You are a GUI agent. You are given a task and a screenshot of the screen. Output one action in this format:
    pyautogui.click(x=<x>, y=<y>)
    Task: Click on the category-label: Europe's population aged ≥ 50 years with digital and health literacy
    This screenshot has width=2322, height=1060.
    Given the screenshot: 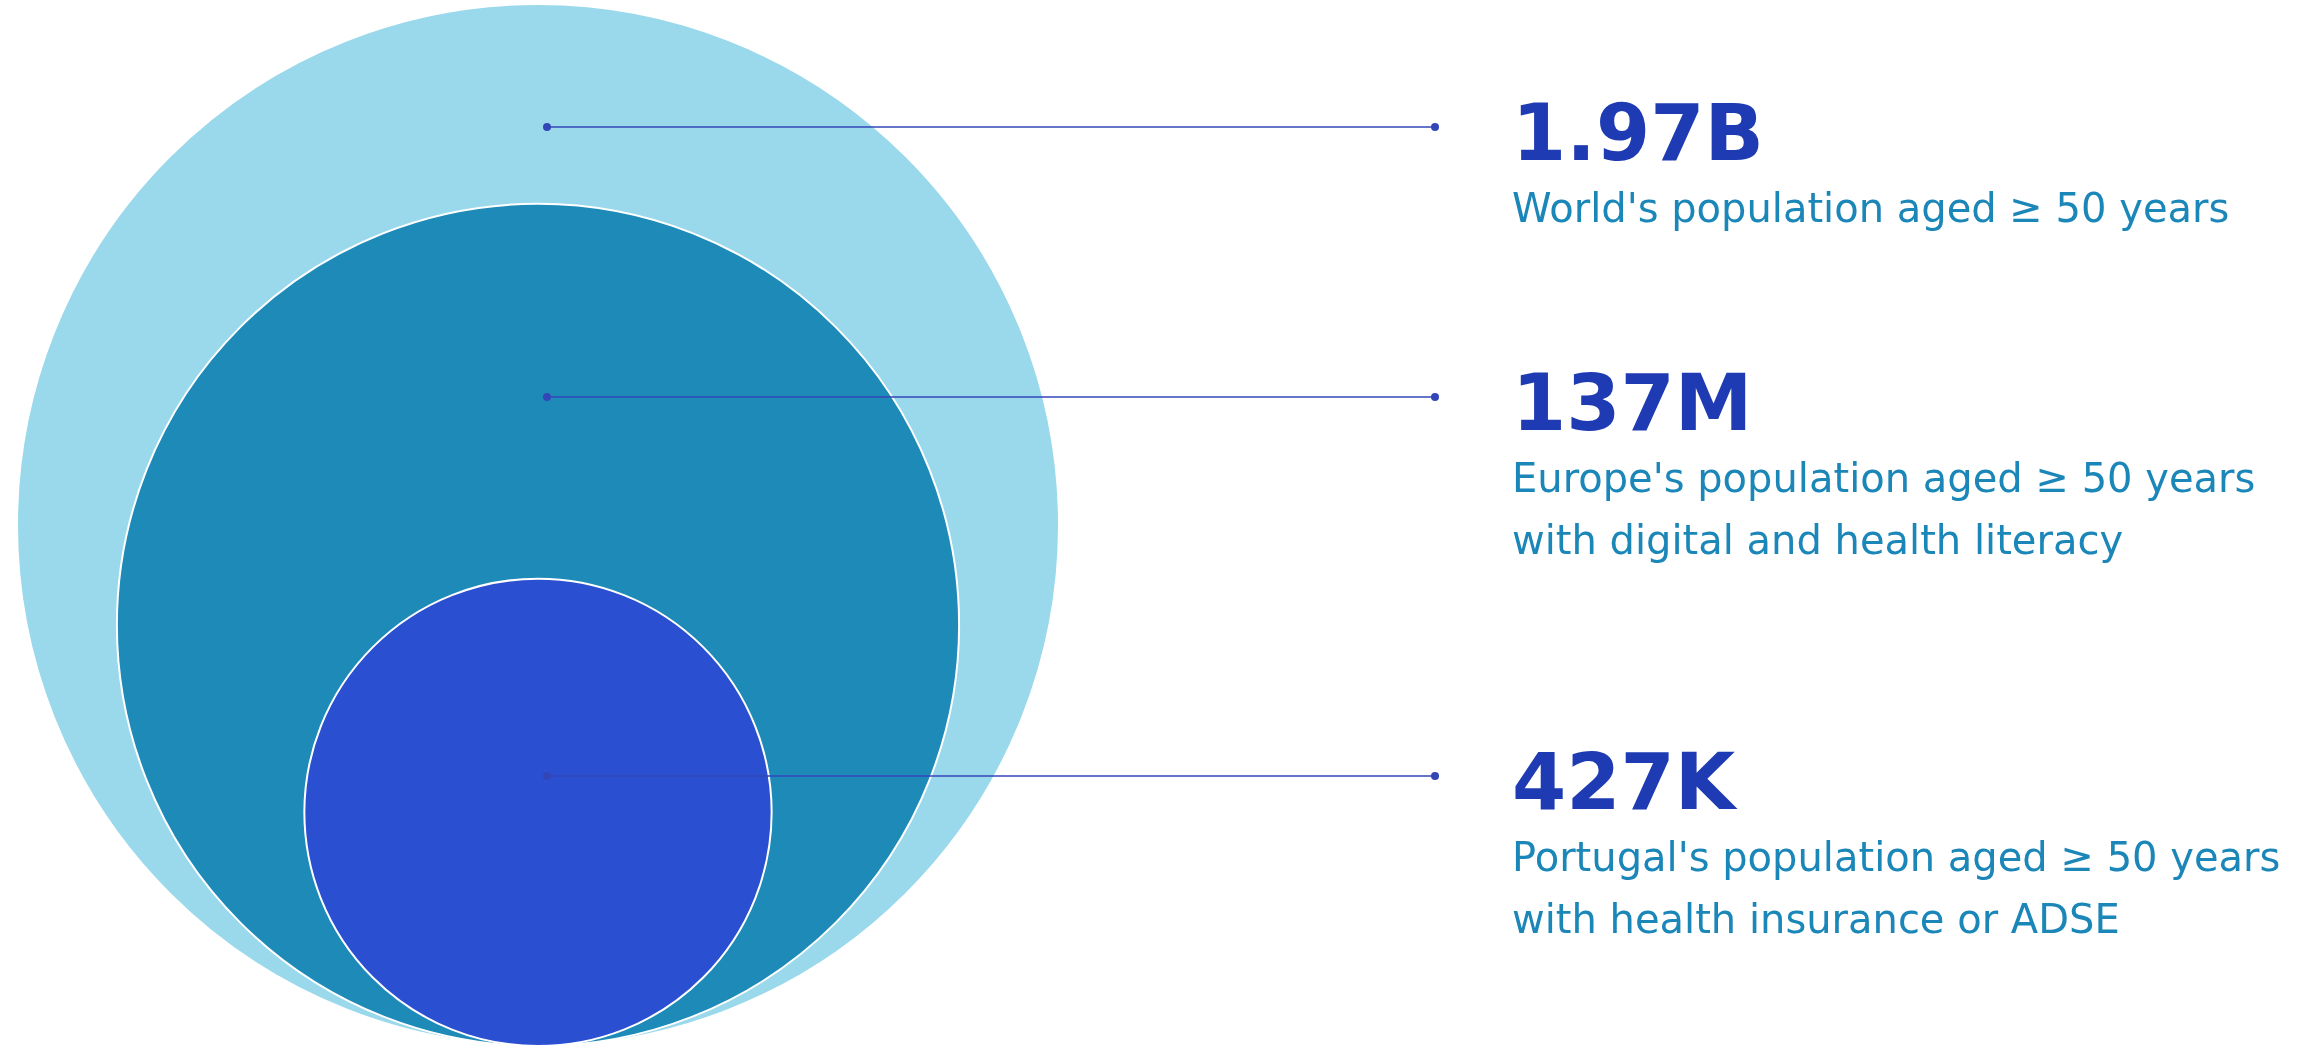 What is the action you would take?
    pyautogui.click(x=1884, y=509)
    